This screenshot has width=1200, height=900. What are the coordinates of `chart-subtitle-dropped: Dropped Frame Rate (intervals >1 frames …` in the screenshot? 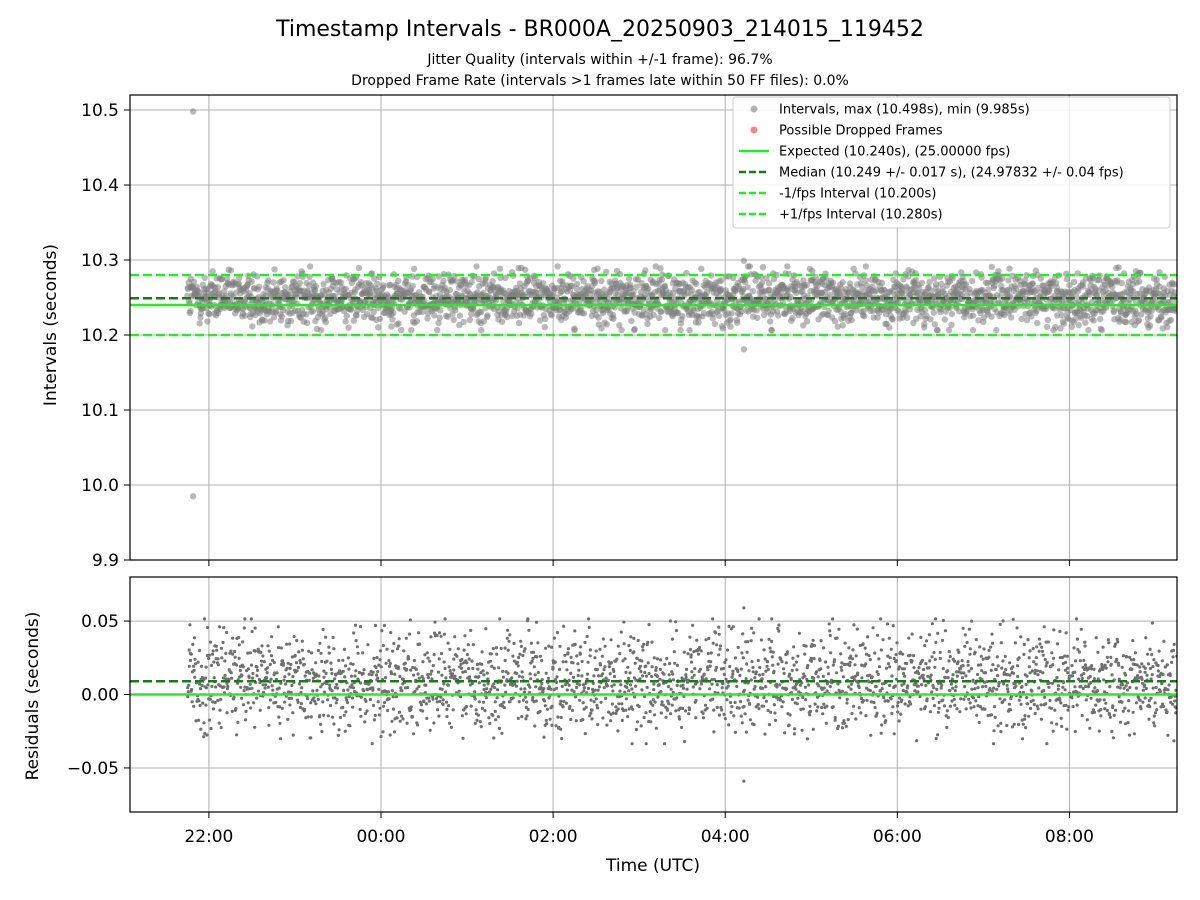 It's located at (600, 81).